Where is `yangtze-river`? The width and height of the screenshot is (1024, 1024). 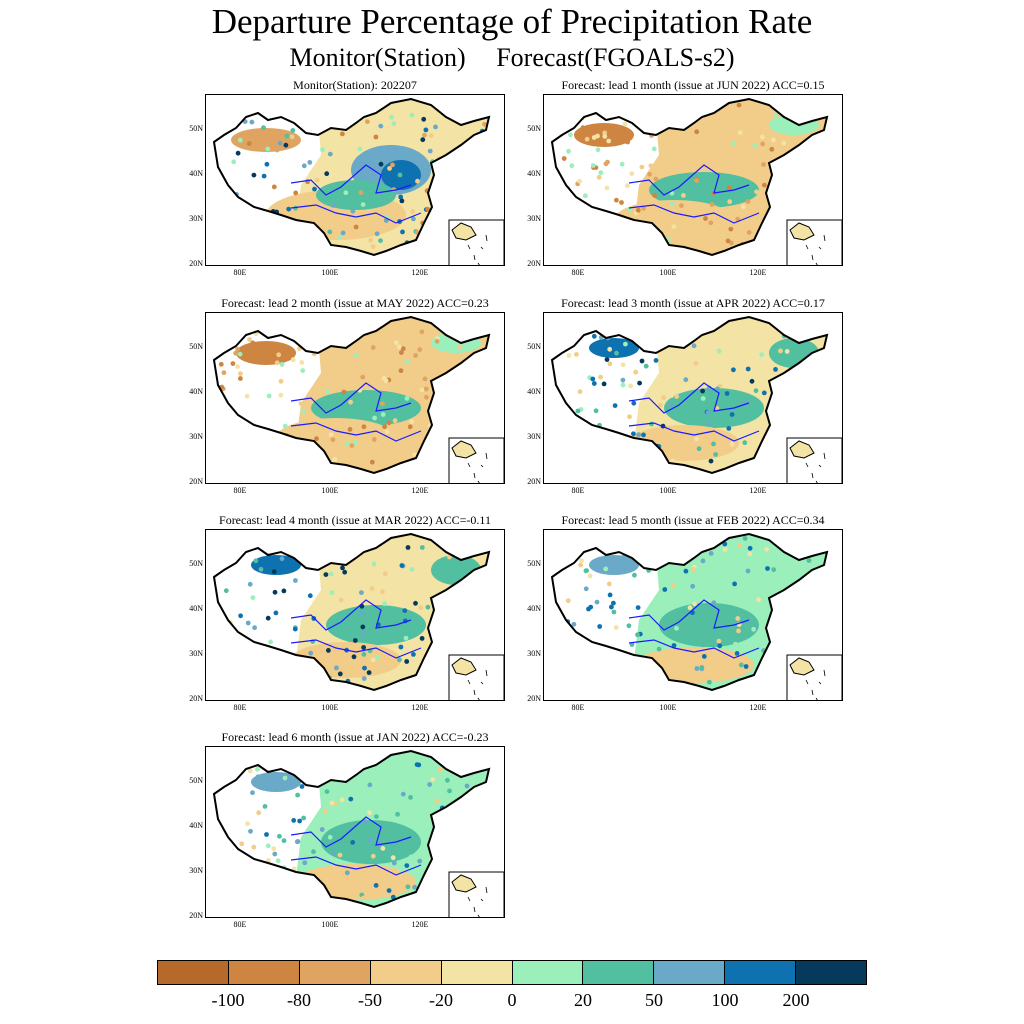
yangtze-river is located at coordinates (356, 649).